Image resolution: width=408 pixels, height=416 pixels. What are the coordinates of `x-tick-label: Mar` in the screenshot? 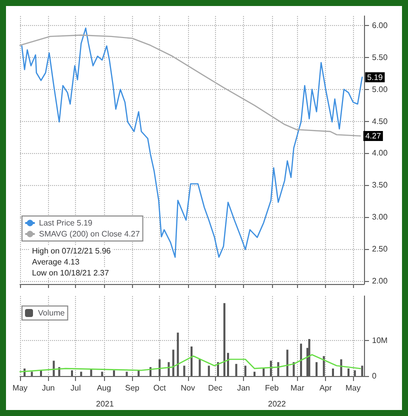 It's located at (297, 388).